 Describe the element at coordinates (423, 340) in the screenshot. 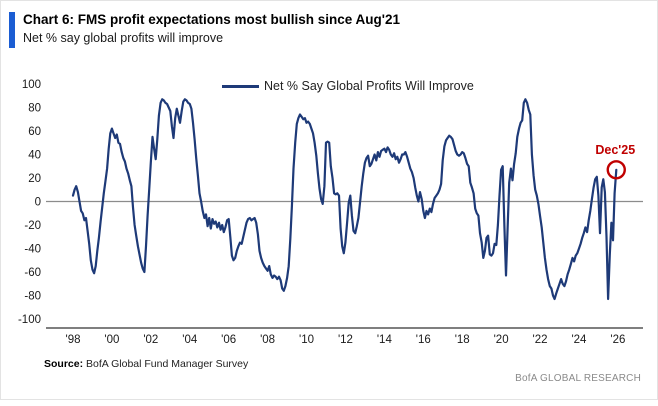

I see `x-tick-label: '16` at that location.